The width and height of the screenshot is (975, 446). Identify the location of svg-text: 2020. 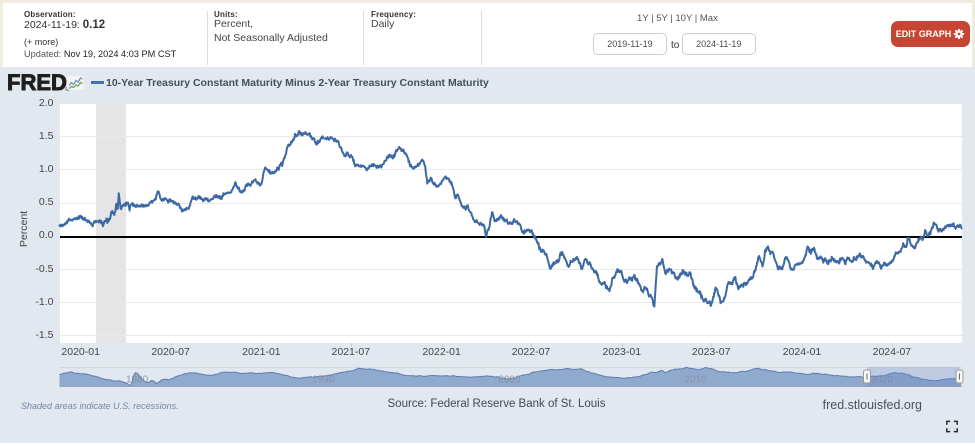
(881, 380).